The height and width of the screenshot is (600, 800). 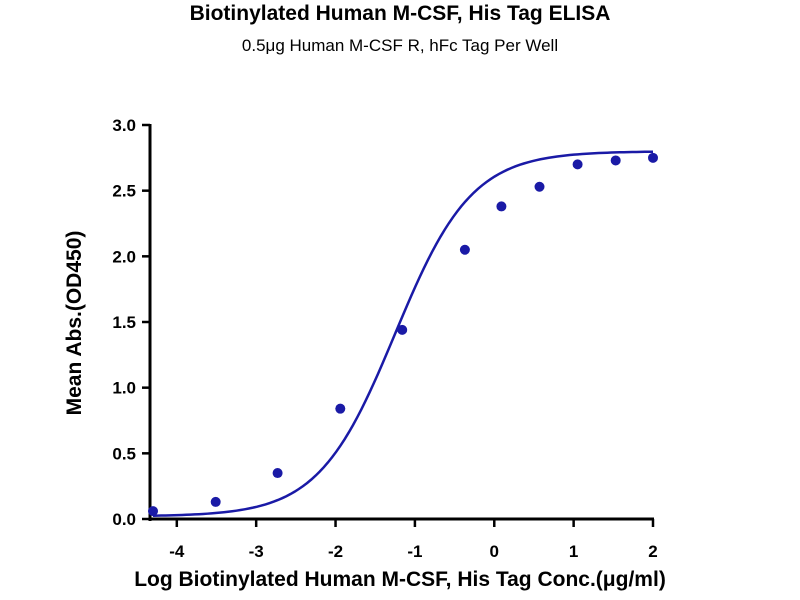 I want to click on x-tick-label: 1, so click(x=573, y=551).